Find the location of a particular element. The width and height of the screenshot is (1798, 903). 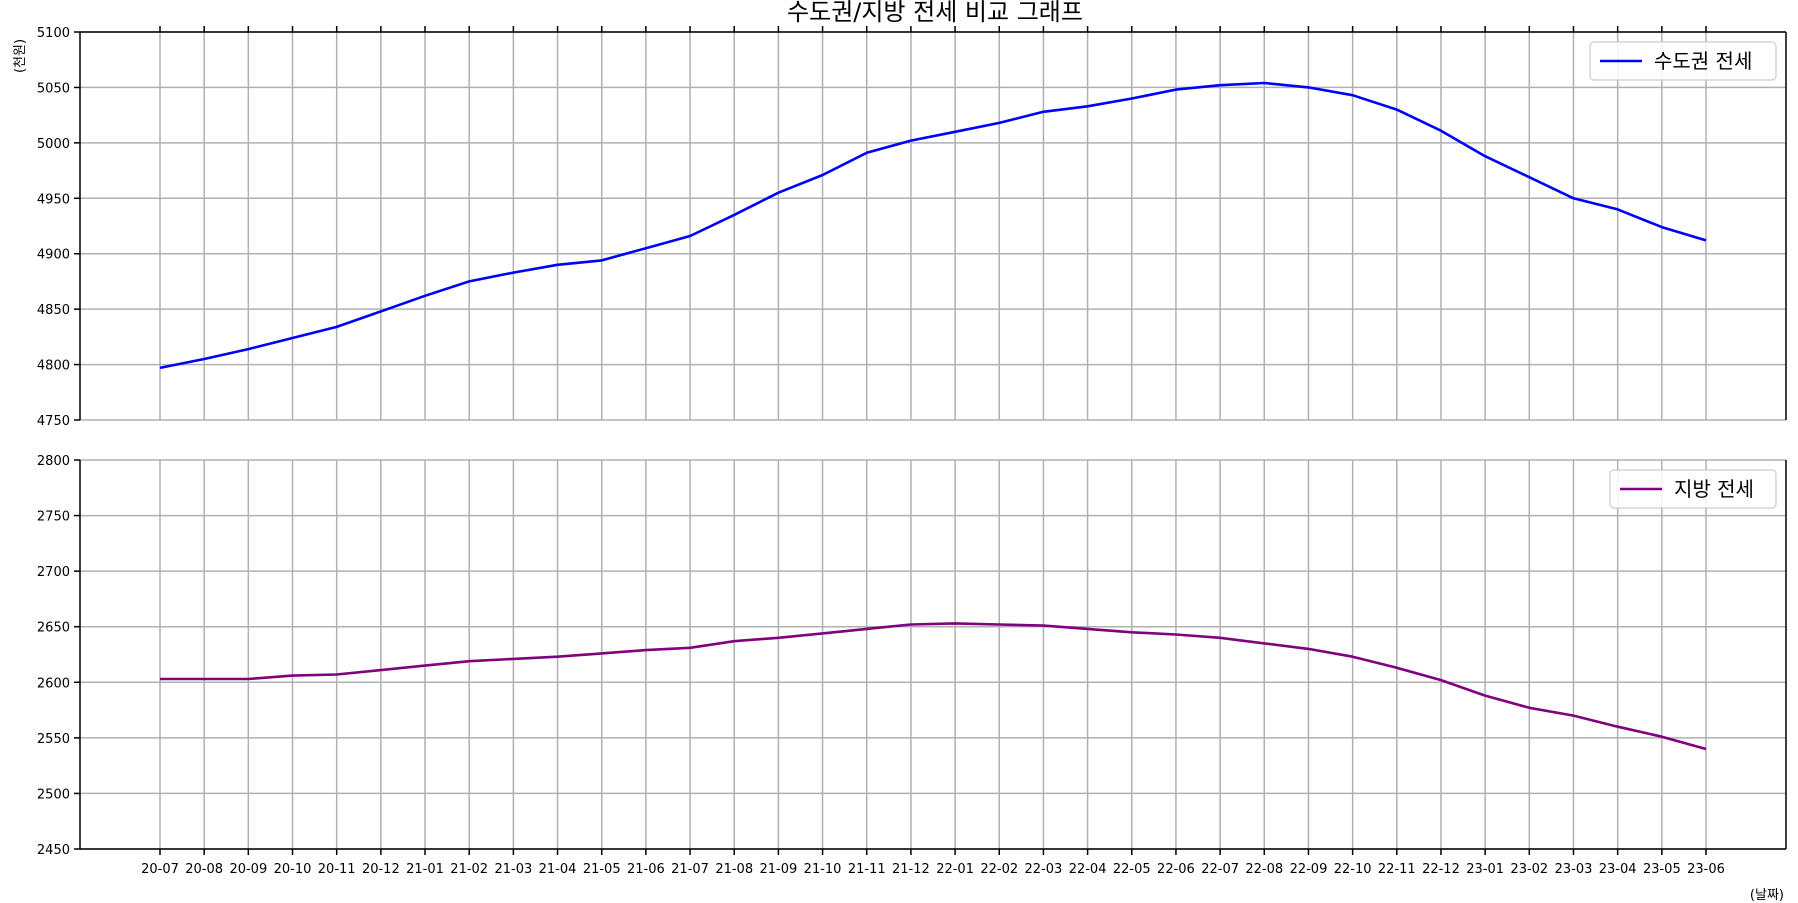

x-tick-label: 21-07 is located at coordinates (690, 869).